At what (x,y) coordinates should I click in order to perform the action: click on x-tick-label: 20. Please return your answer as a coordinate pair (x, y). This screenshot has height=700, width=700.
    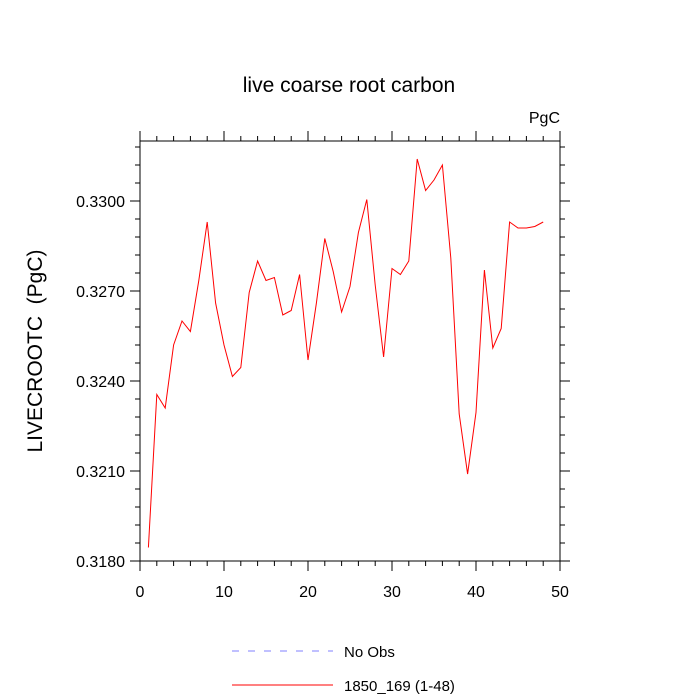
    Looking at the image, I should click on (308, 592).